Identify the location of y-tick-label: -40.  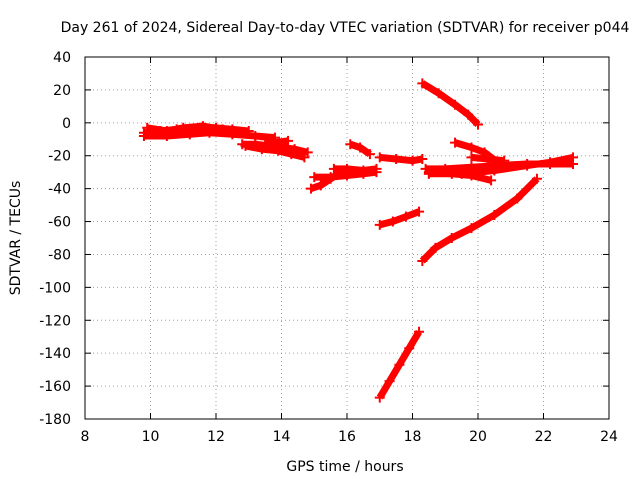
(59, 190).